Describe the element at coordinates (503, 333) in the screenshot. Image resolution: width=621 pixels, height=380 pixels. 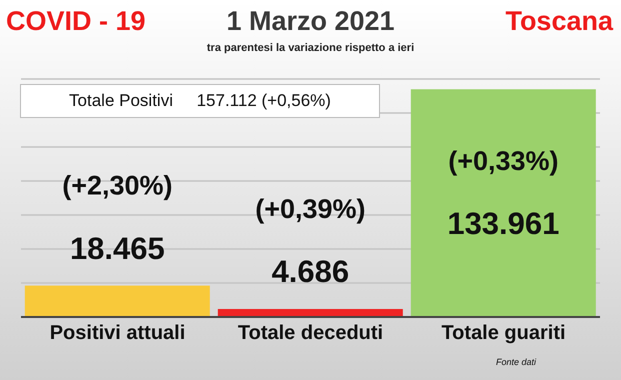
I see `x-tick-label: Totale guariti` at that location.